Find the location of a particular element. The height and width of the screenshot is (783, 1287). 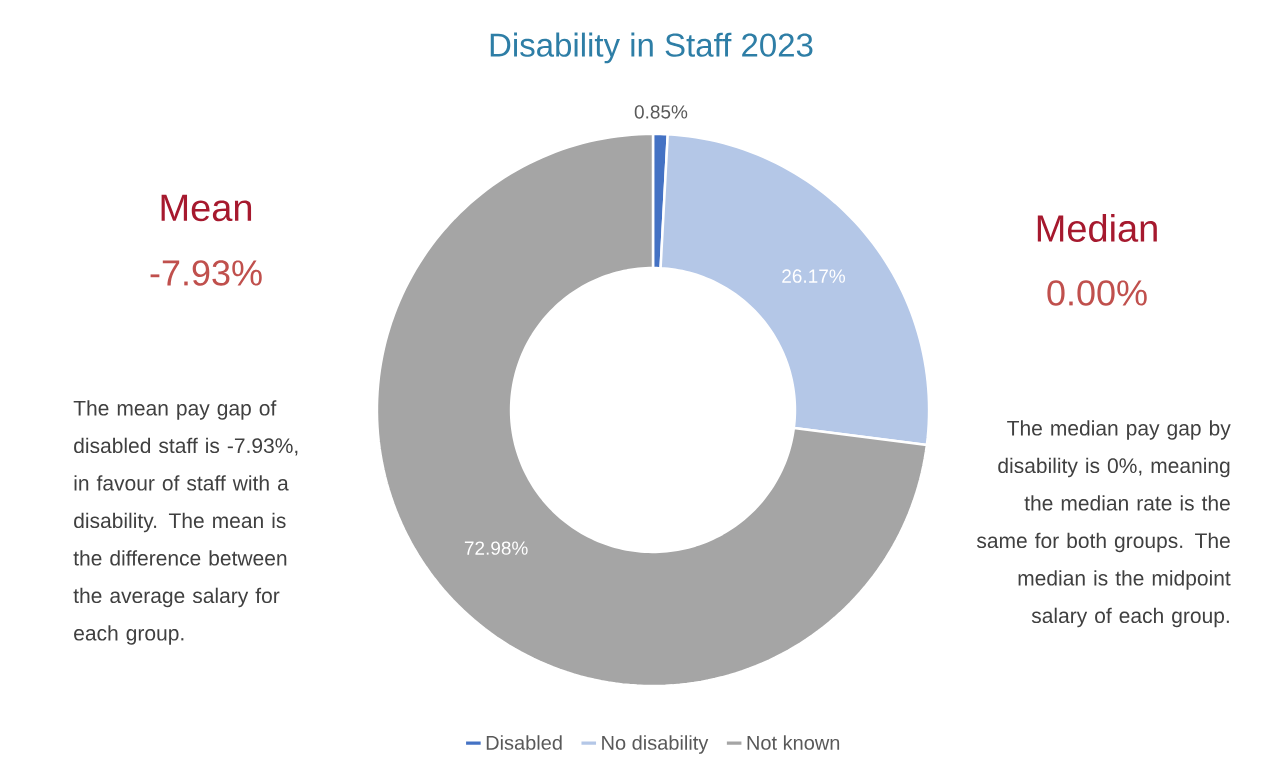

legend-label: Not known is located at coordinates (793, 742).